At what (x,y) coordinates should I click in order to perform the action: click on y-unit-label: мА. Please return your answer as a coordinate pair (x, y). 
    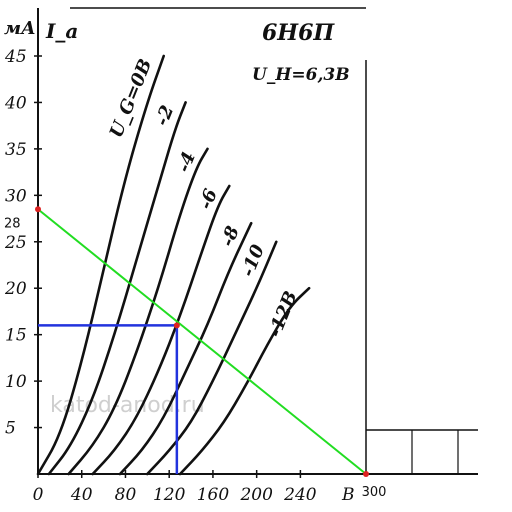
    Looking at the image, I should click on (20, 28).